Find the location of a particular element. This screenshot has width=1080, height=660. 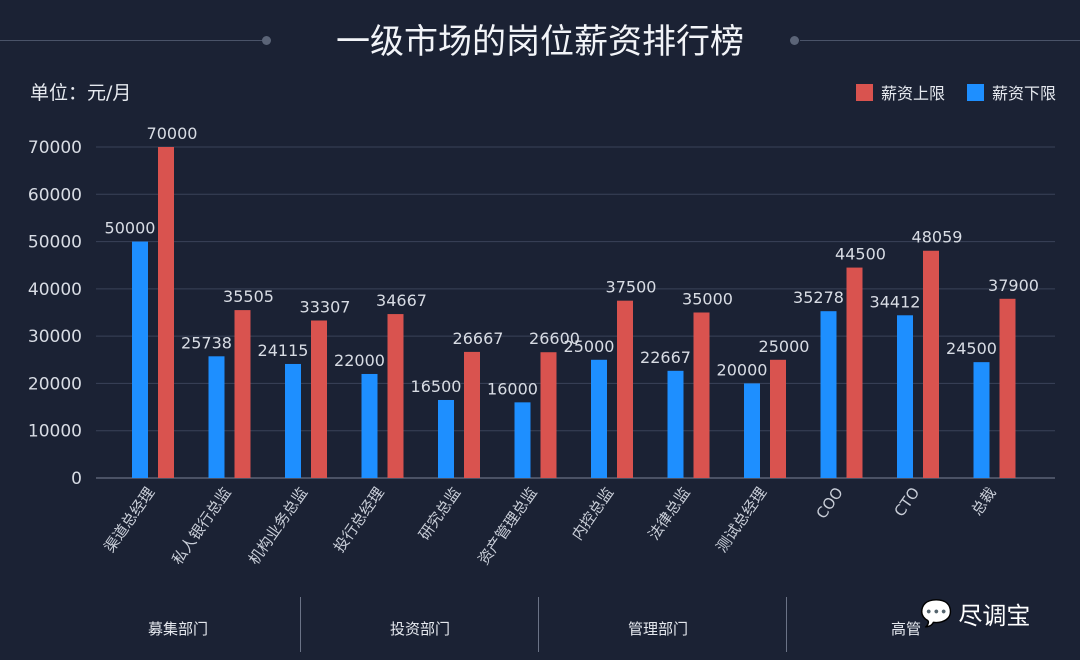

watermark: 💬 尽调宝 is located at coordinates (975, 613).